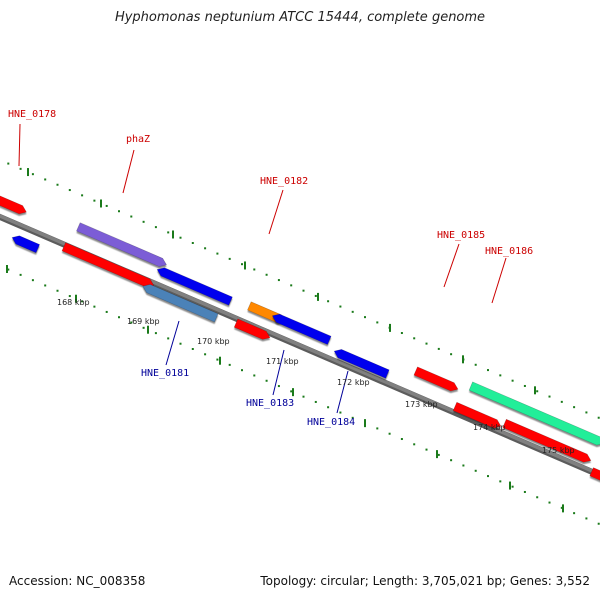 The height and width of the screenshot is (600, 600). I want to click on gene-label: phaZ, so click(138, 139).